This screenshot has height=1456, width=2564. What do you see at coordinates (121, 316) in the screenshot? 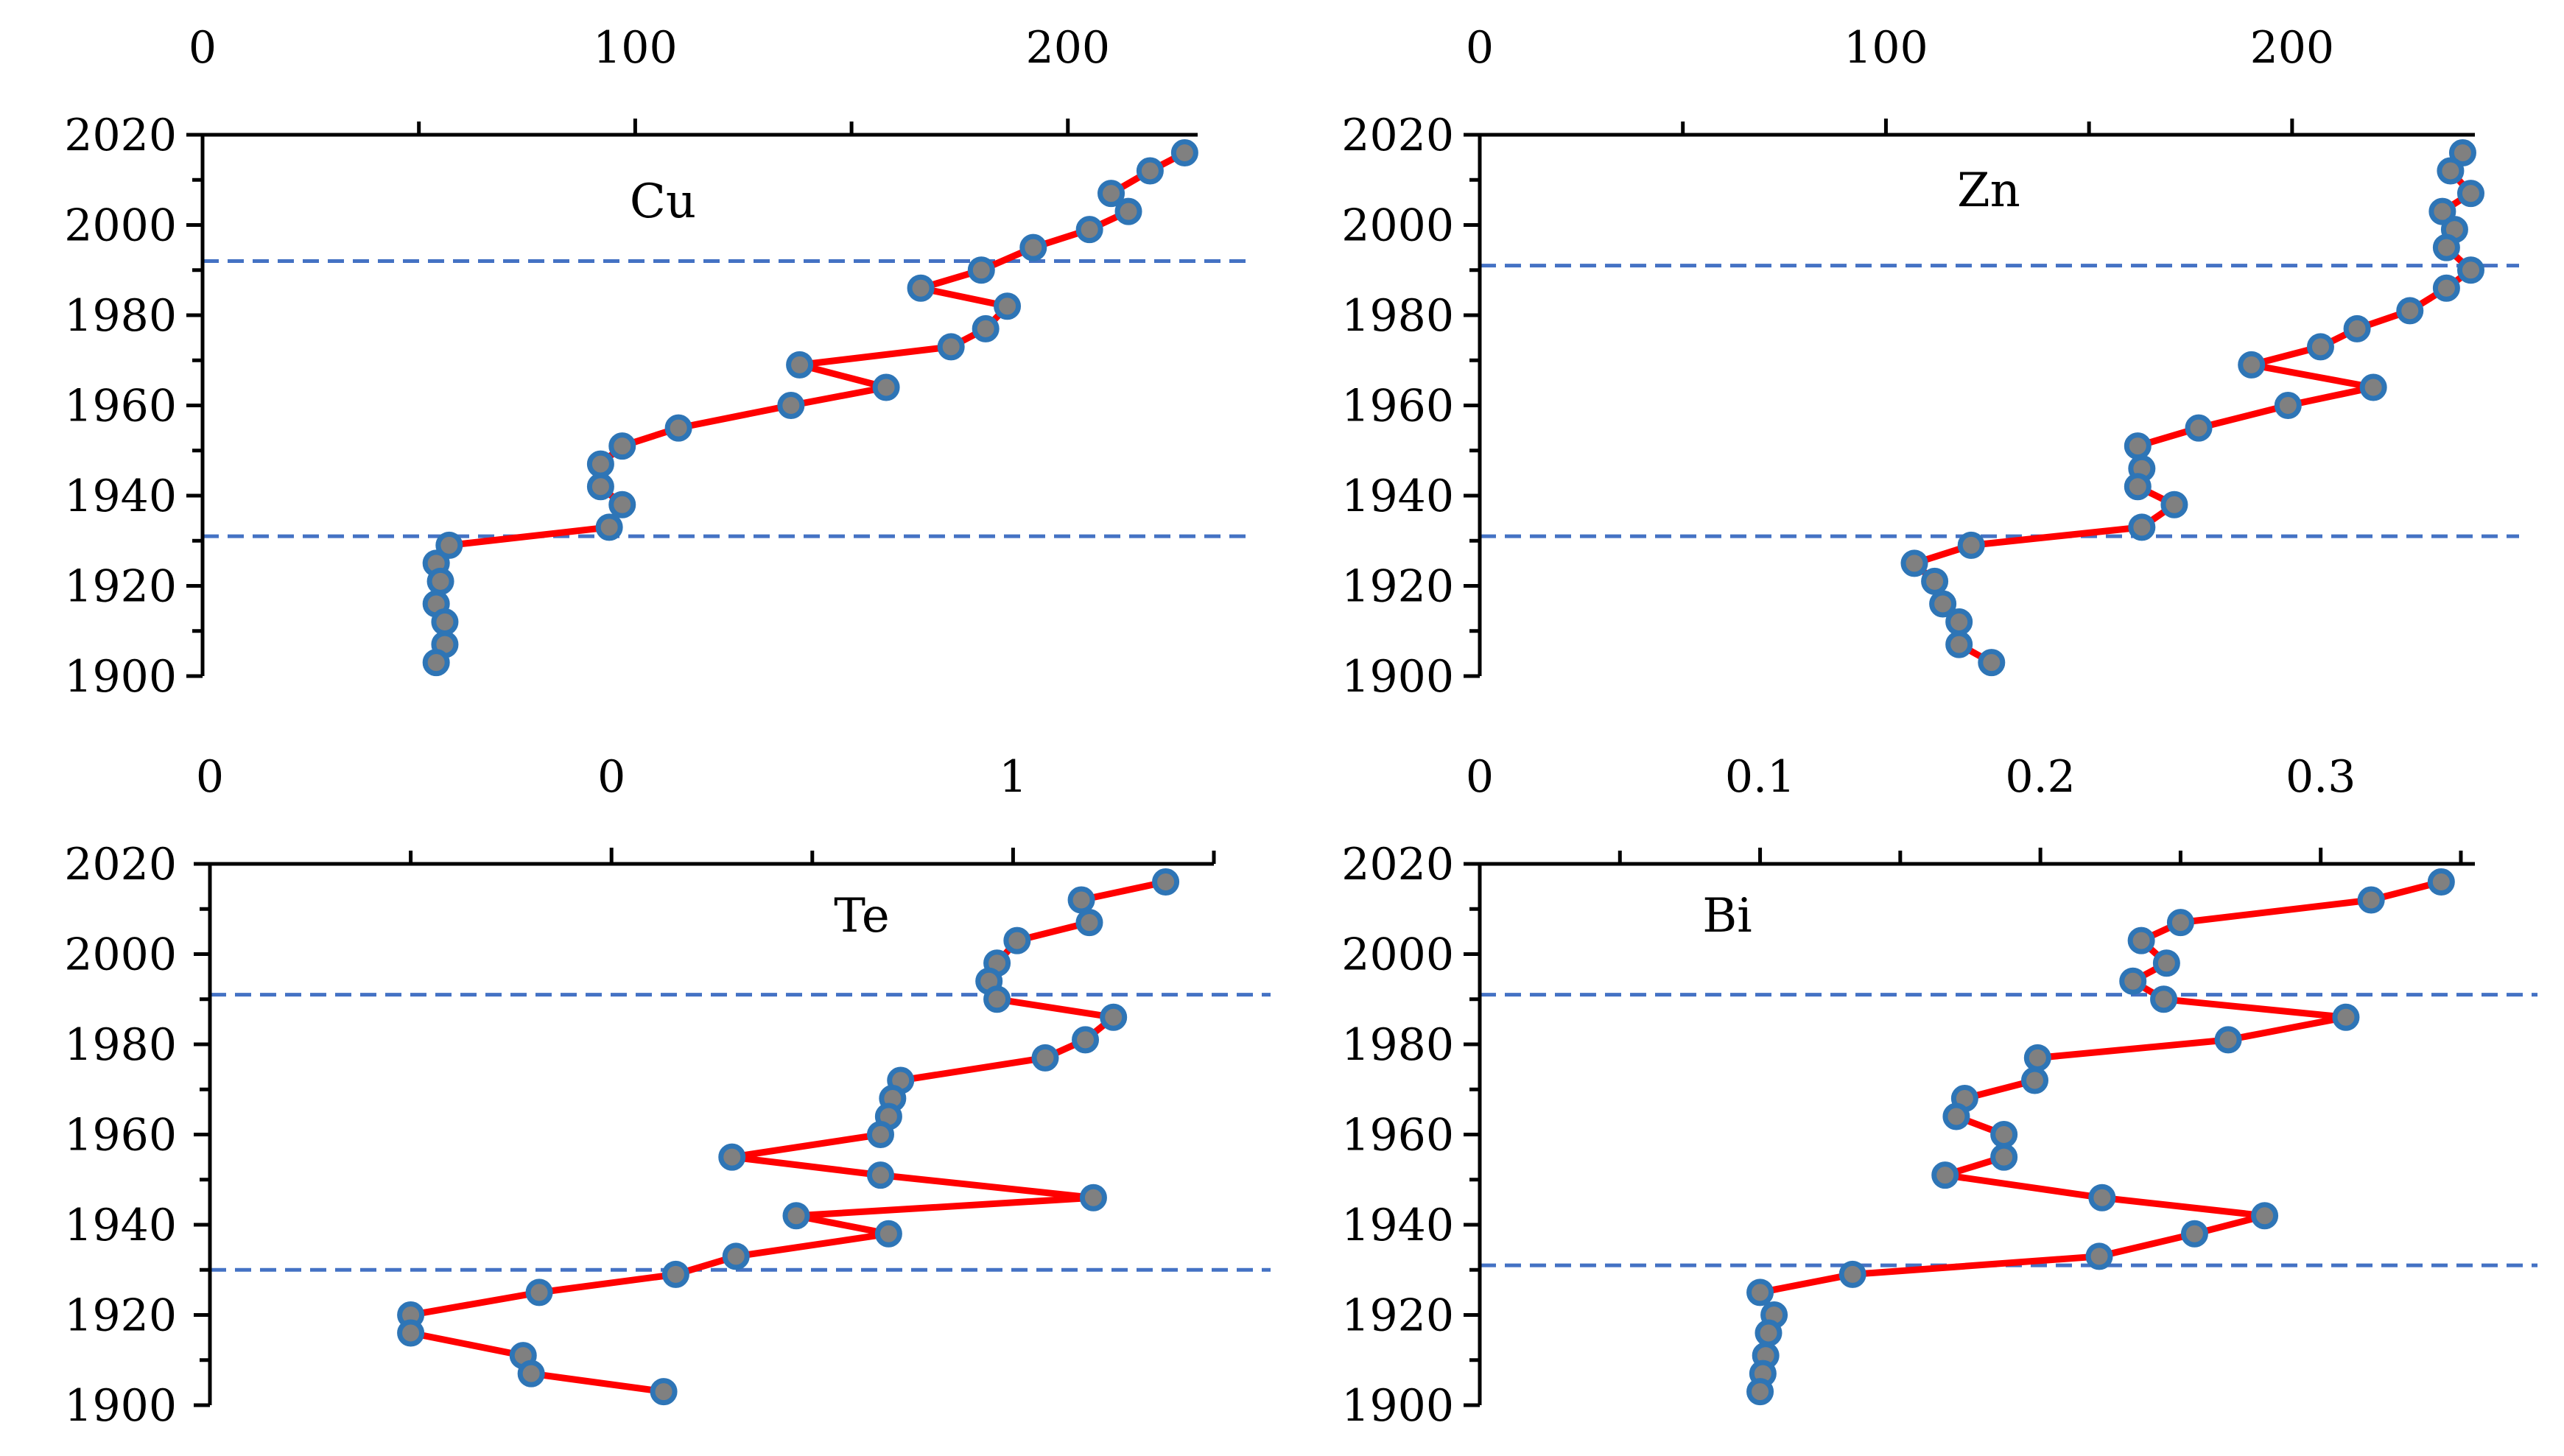
I see `cu-y-tick-label: 1980` at bounding box center [121, 316].